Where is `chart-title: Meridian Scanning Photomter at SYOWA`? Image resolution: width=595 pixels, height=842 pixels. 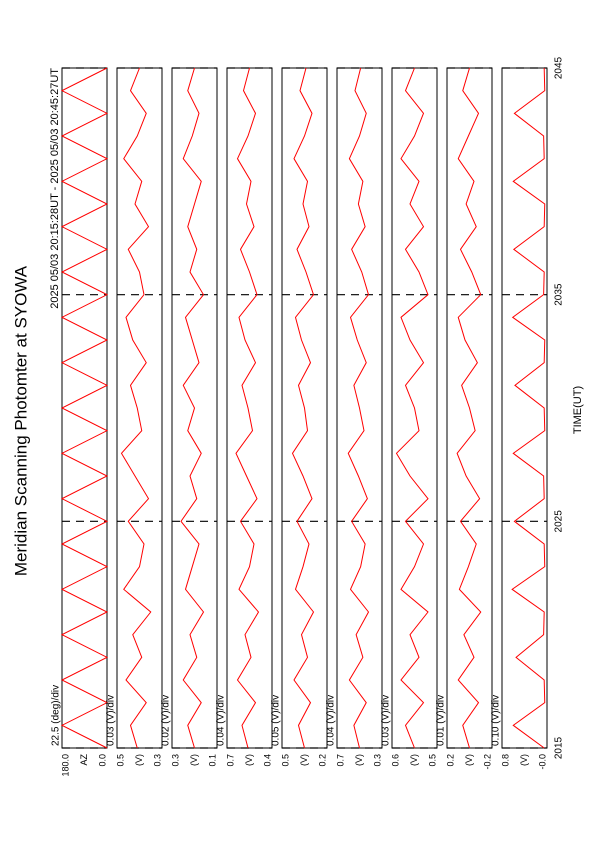
chart-title: Meridian Scanning Photomter at SYOWA is located at coordinates (20, 420).